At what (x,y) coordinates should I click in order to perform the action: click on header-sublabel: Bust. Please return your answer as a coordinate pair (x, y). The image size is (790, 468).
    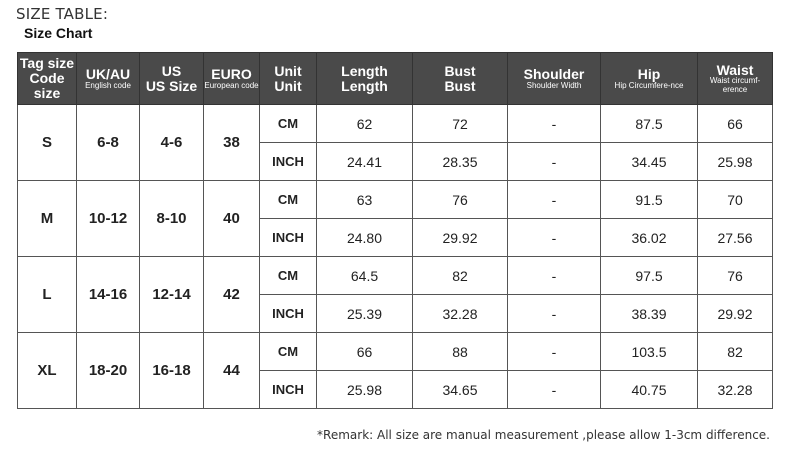
    Looking at the image, I should click on (460, 85).